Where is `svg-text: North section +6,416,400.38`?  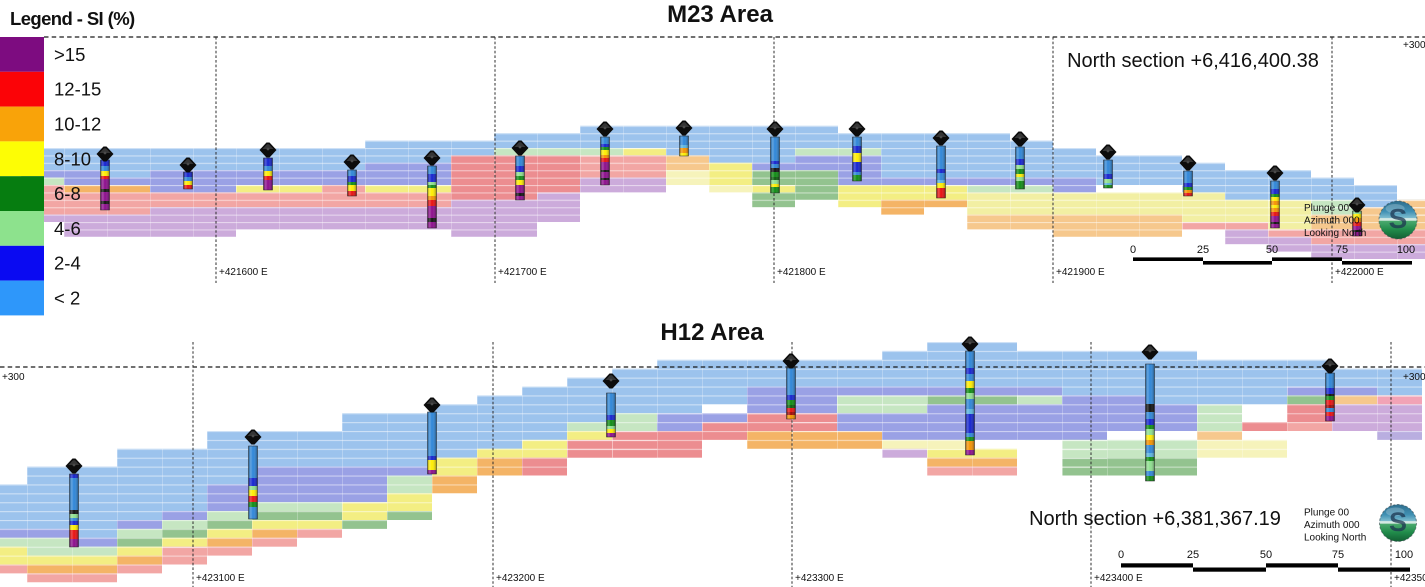
svg-text: North section +6,416,400.38 is located at coordinates (1193, 61).